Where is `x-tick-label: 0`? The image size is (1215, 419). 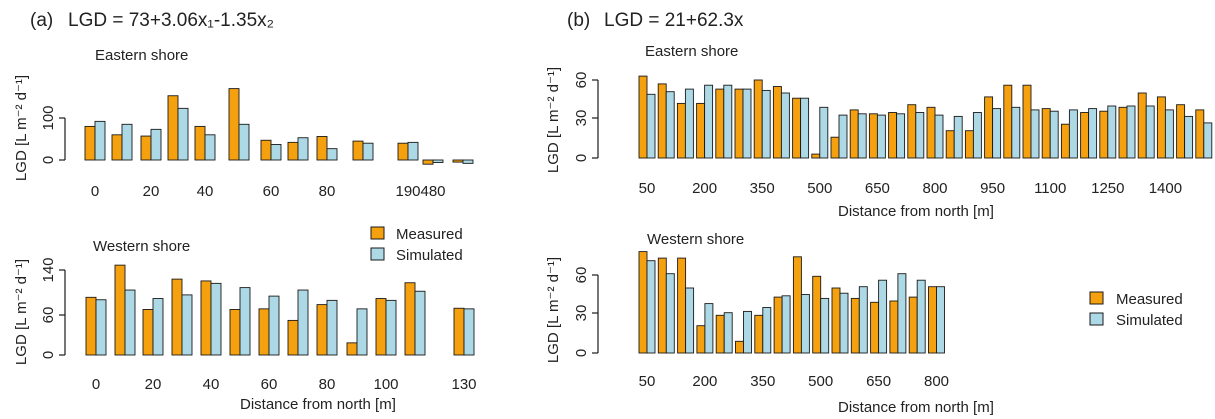 x-tick-label: 0 is located at coordinates (95, 191).